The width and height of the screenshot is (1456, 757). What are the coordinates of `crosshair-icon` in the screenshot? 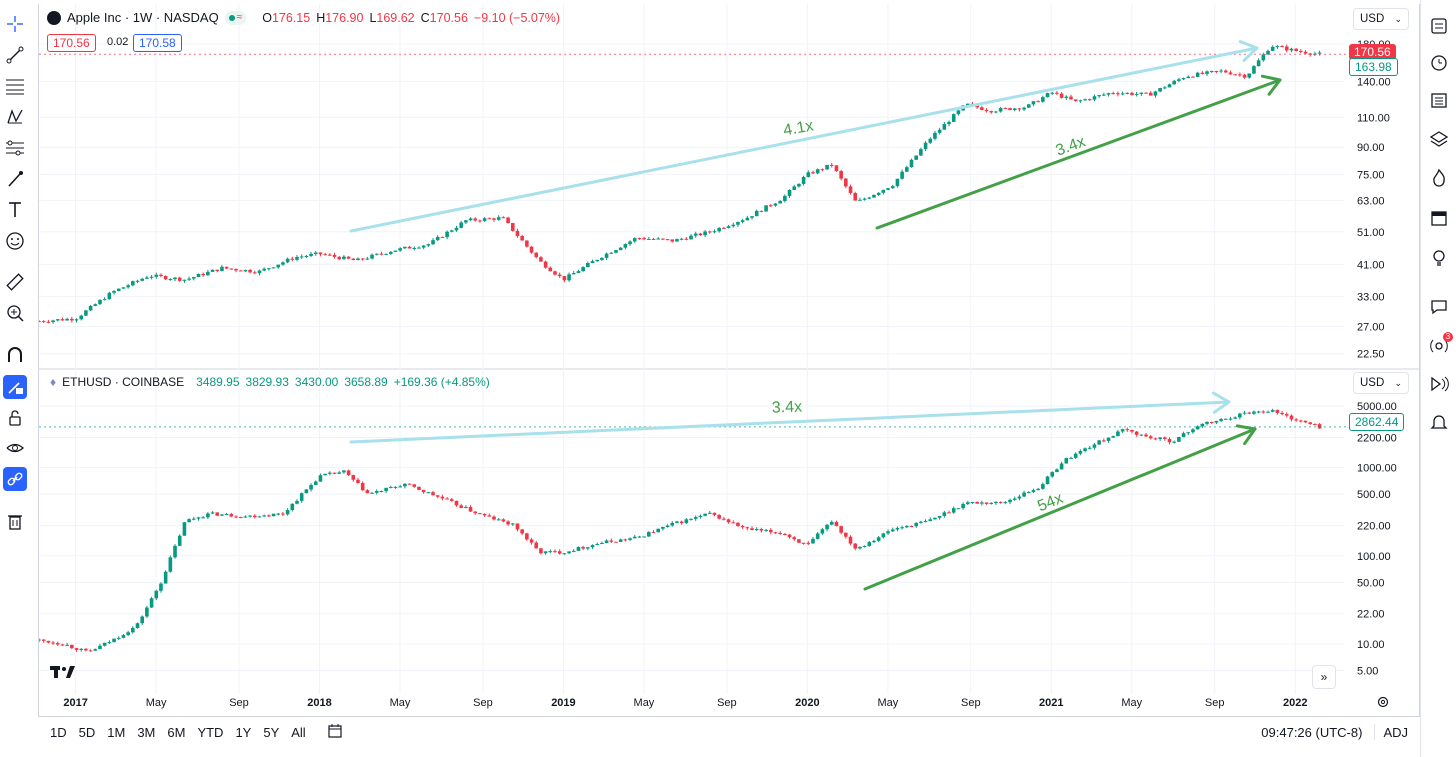 It's located at (15, 24).